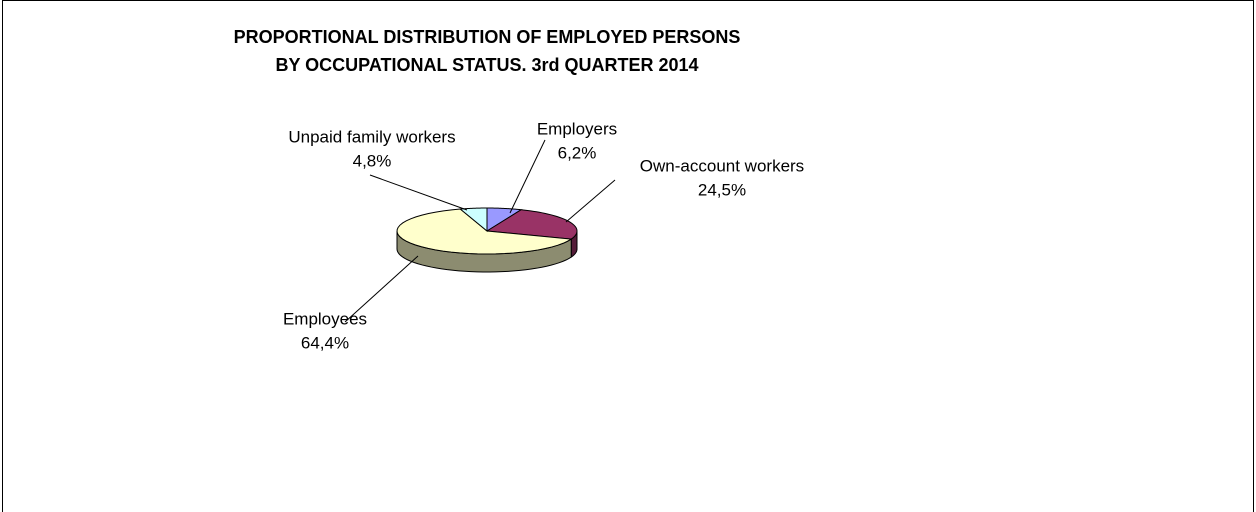  Describe the element at coordinates (722, 189) in the screenshot. I see `data-label-value: 24,5%` at that location.